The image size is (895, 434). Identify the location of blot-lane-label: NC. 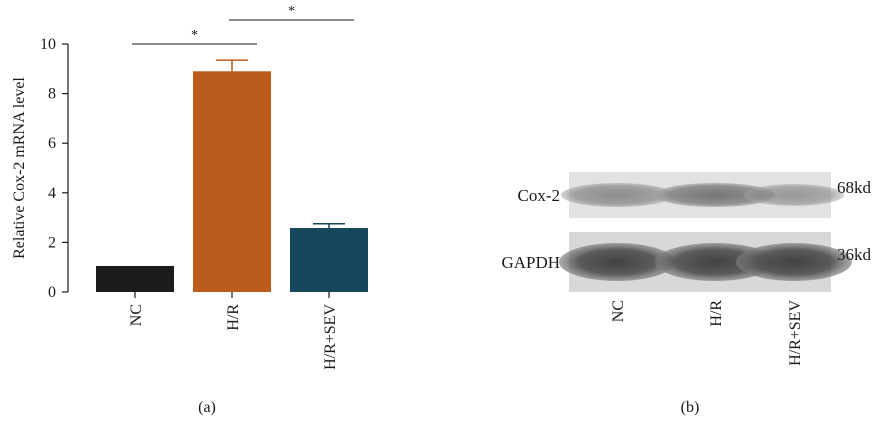
(618, 311).